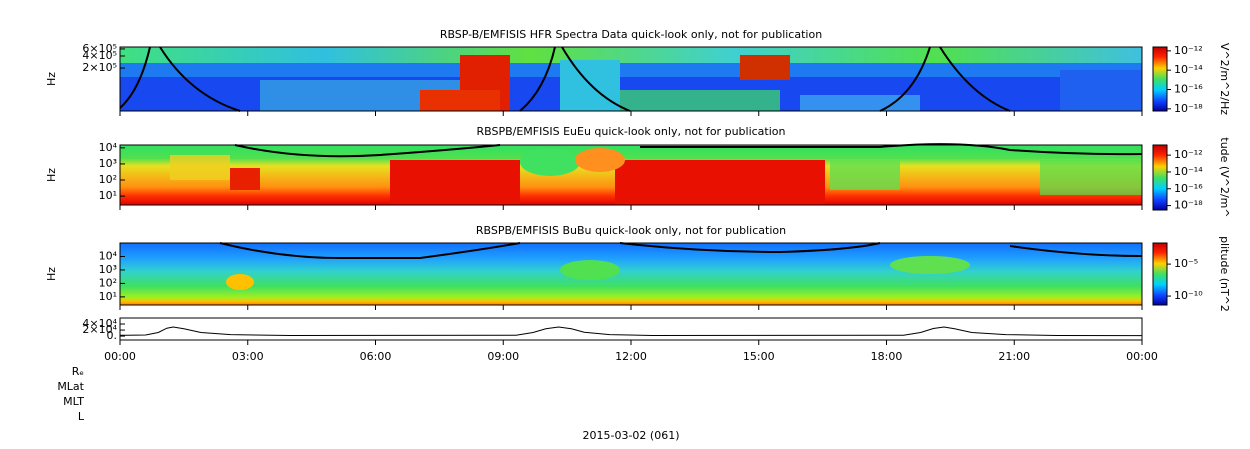 Image resolution: width=1250 pixels, height=449 pixels. Describe the element at coordinates (1014, 356) in the screenshot. I see `x-tick-label: 21:00` at that location.